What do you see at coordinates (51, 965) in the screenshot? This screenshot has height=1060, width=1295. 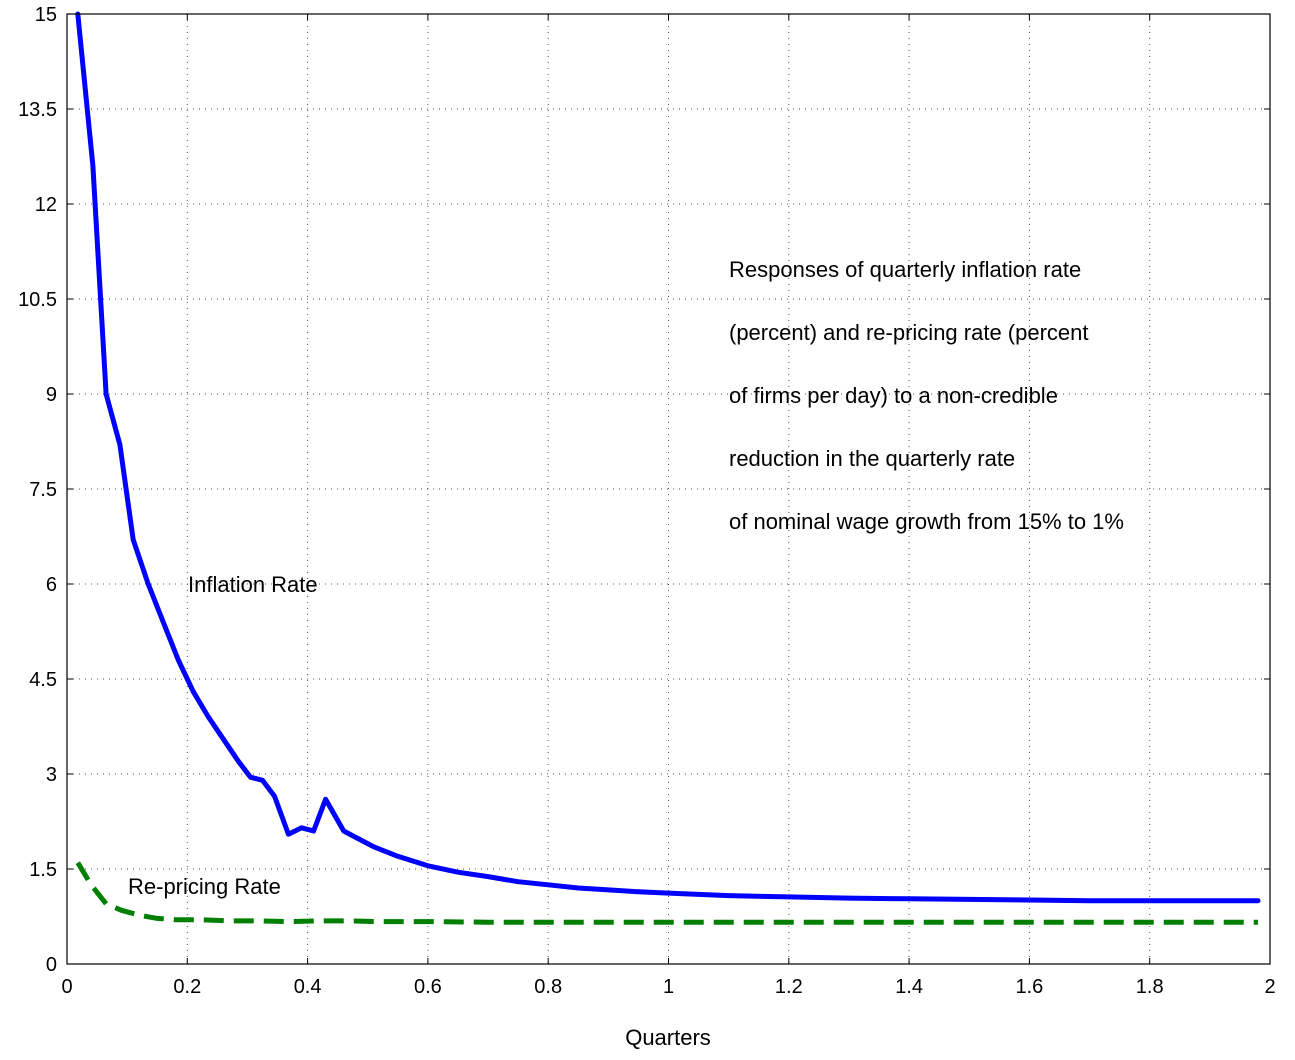 I see `y-tick-label: 0` at bounding box center [51, 965].